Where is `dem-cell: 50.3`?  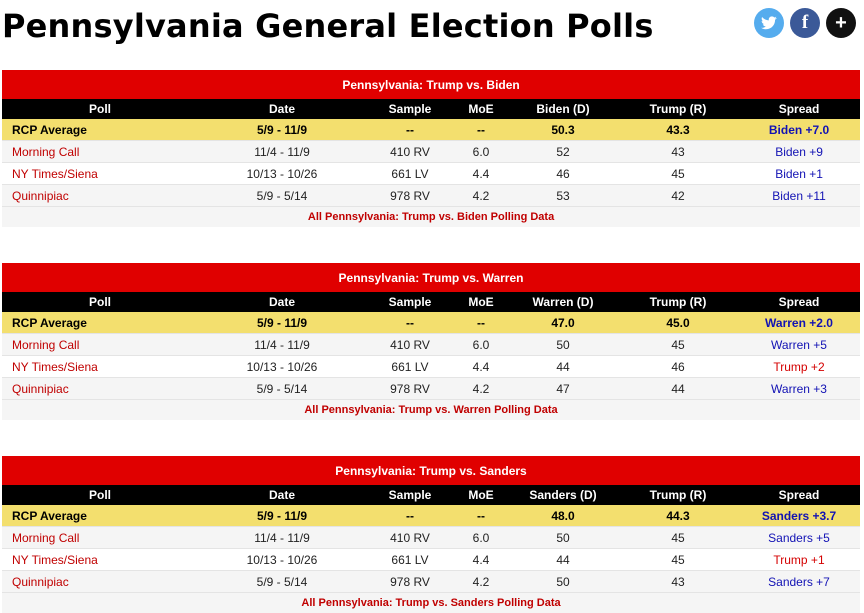
dem-cell: 50.3 is located at coordinates (563, 130).